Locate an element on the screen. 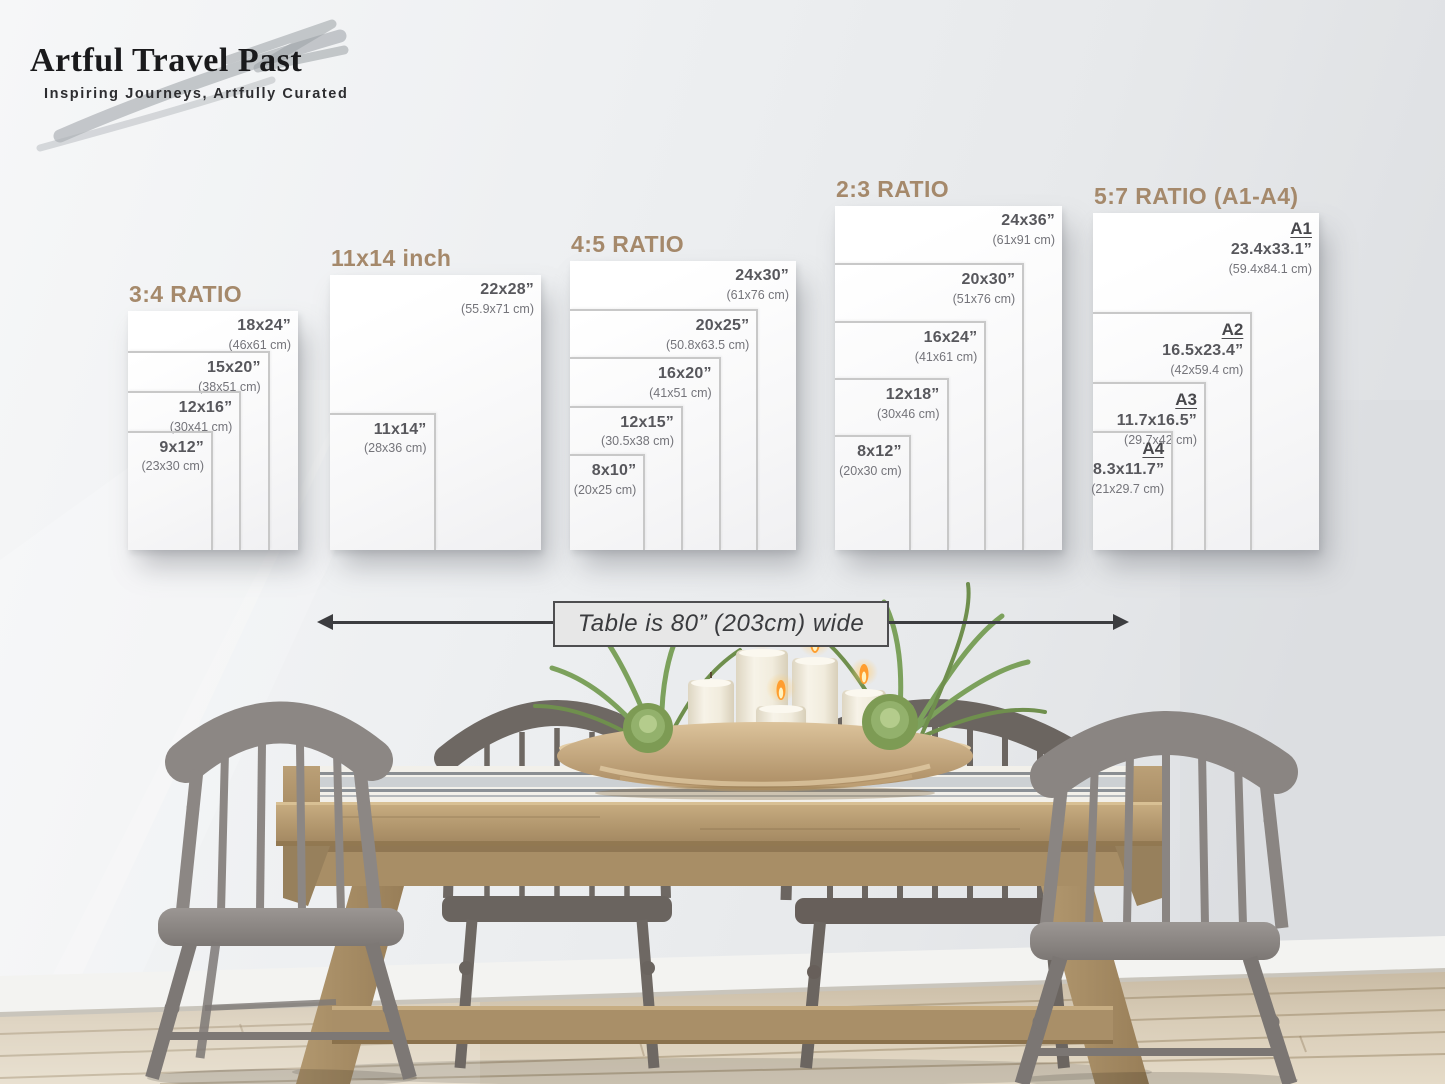  size-rect-12x18: 12x18” (30x46 cm) is located at coordinates (892, 464).